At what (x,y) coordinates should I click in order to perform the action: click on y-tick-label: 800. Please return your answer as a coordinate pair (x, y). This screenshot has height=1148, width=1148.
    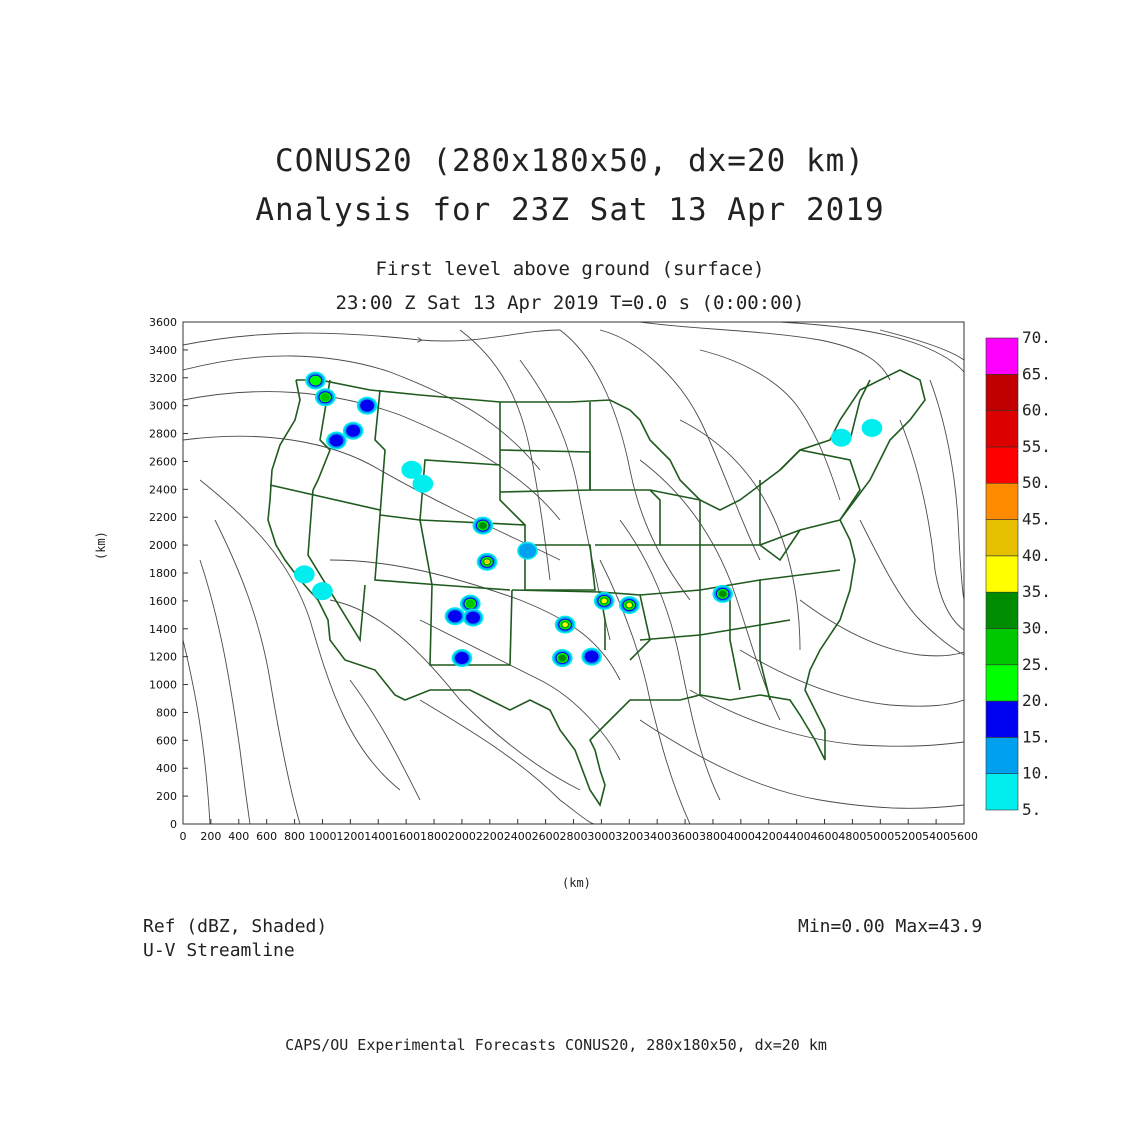
    Looking at the image, I should click on (166, 712).